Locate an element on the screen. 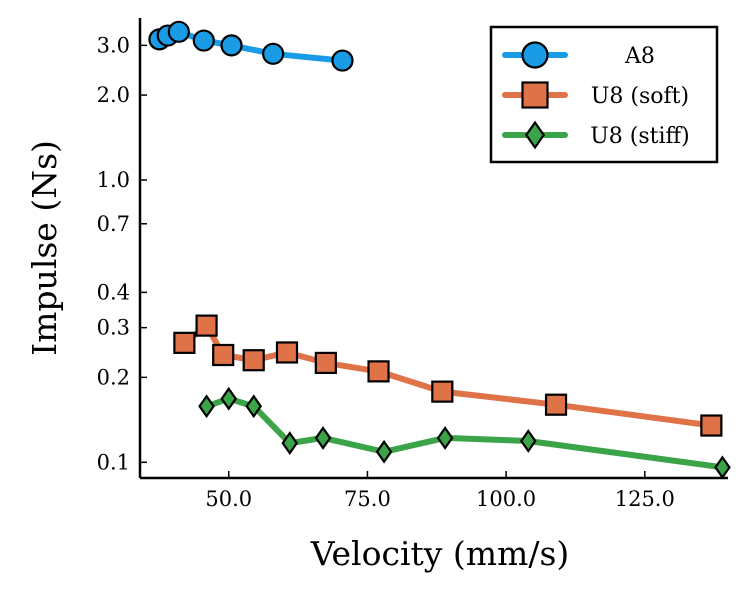 This screenshot has width=748, height=601. y-tick-label: 0.3 is located at coordinates (113, 328).